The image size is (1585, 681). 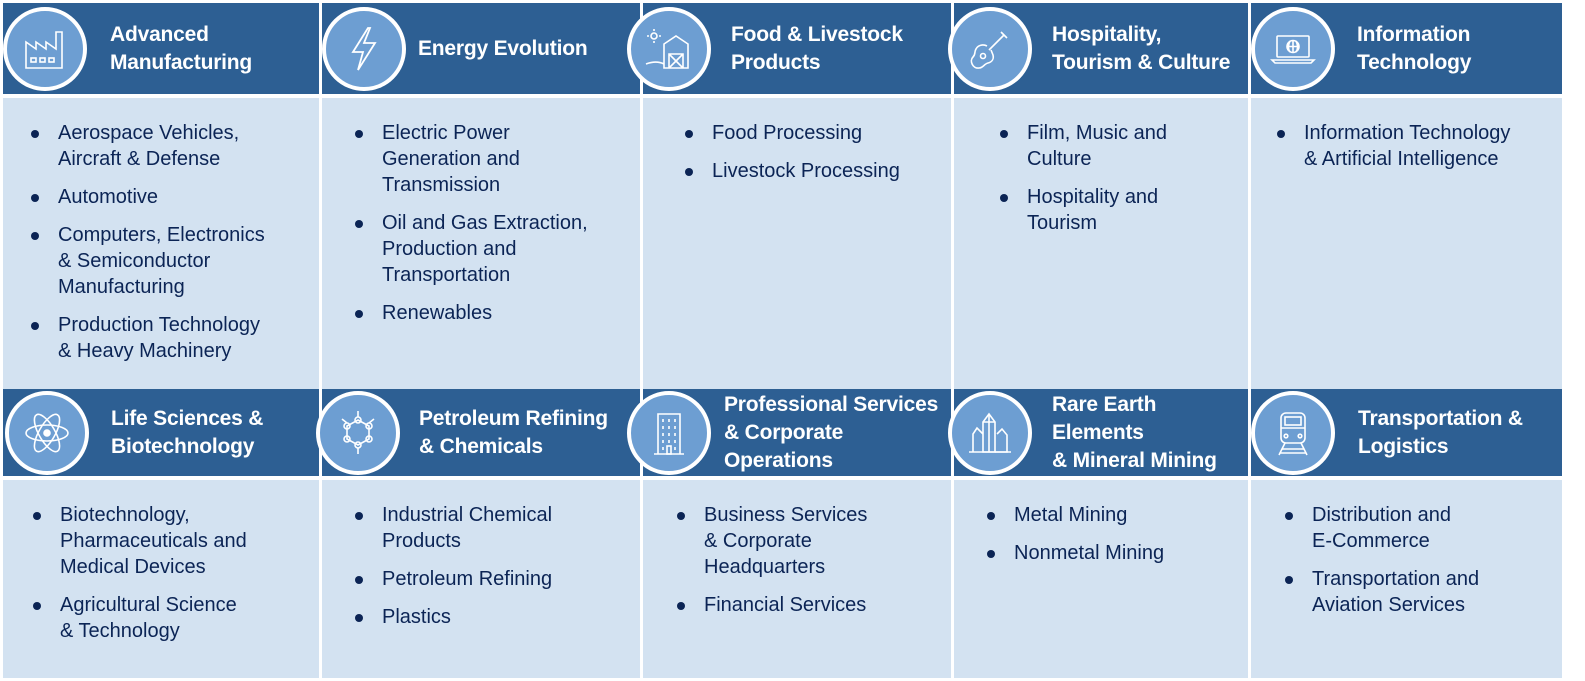 What do you see at coordinates (187, 432) in the screenshot?
I see `sector-title: Life Sciences & Biotechnology` at bounding box center [187, 432].